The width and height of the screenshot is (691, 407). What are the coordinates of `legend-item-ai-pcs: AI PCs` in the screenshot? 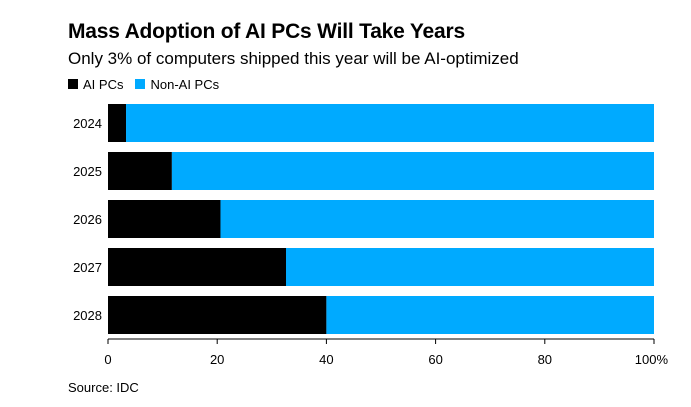 It's located at (95, 84).